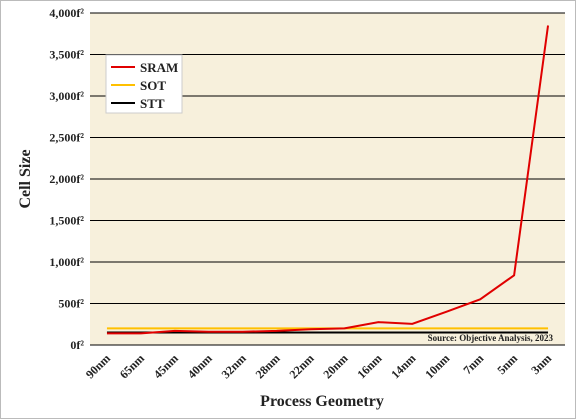 The height and width of the screenshot is (419, 576). Describe the element at coordinates (159, 67) in the screenshot. I see `legend-label: SRAM` at that location.